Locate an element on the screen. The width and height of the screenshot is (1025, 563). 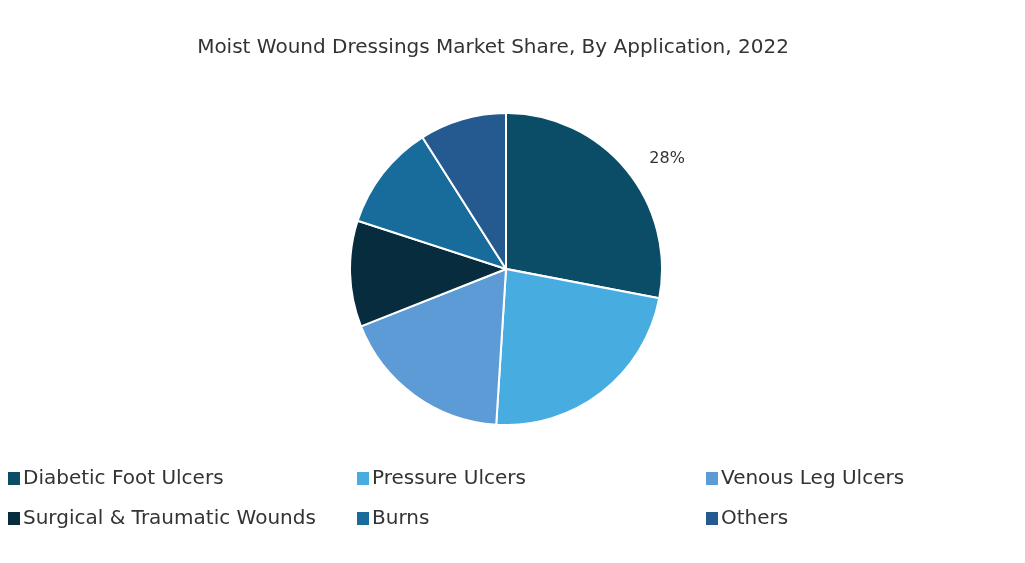
legend-label: Pressure Ulcers is located at coordinates (449, 477).